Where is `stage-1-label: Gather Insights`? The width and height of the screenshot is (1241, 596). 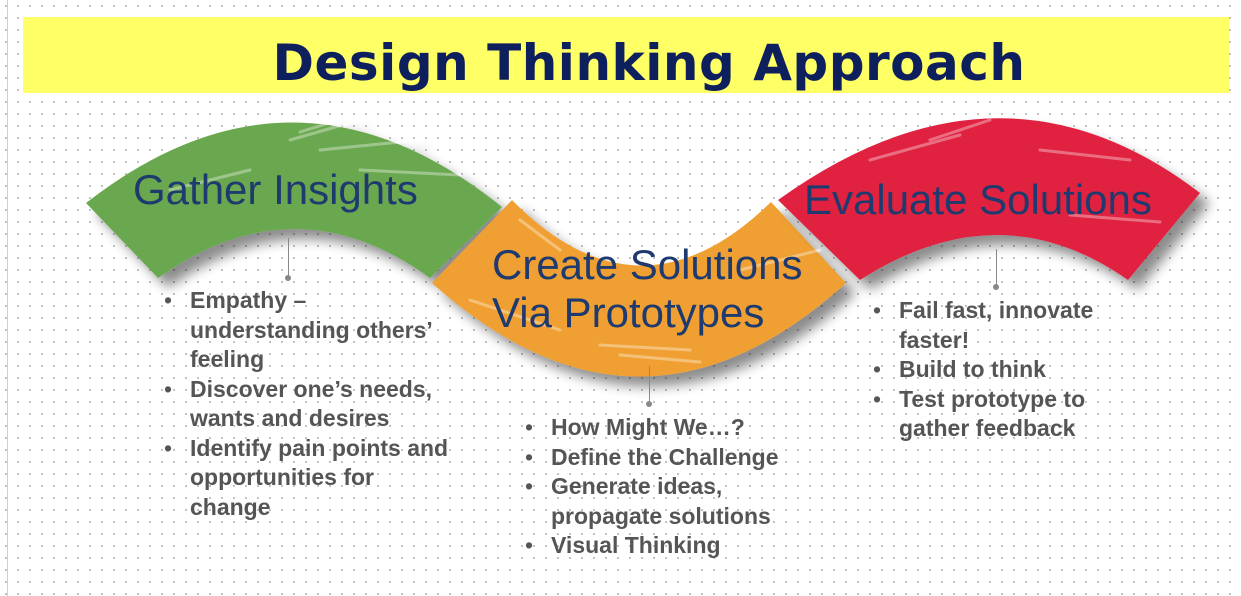
stage-1-label: Gather Insights is located at coordinates (275, 189).